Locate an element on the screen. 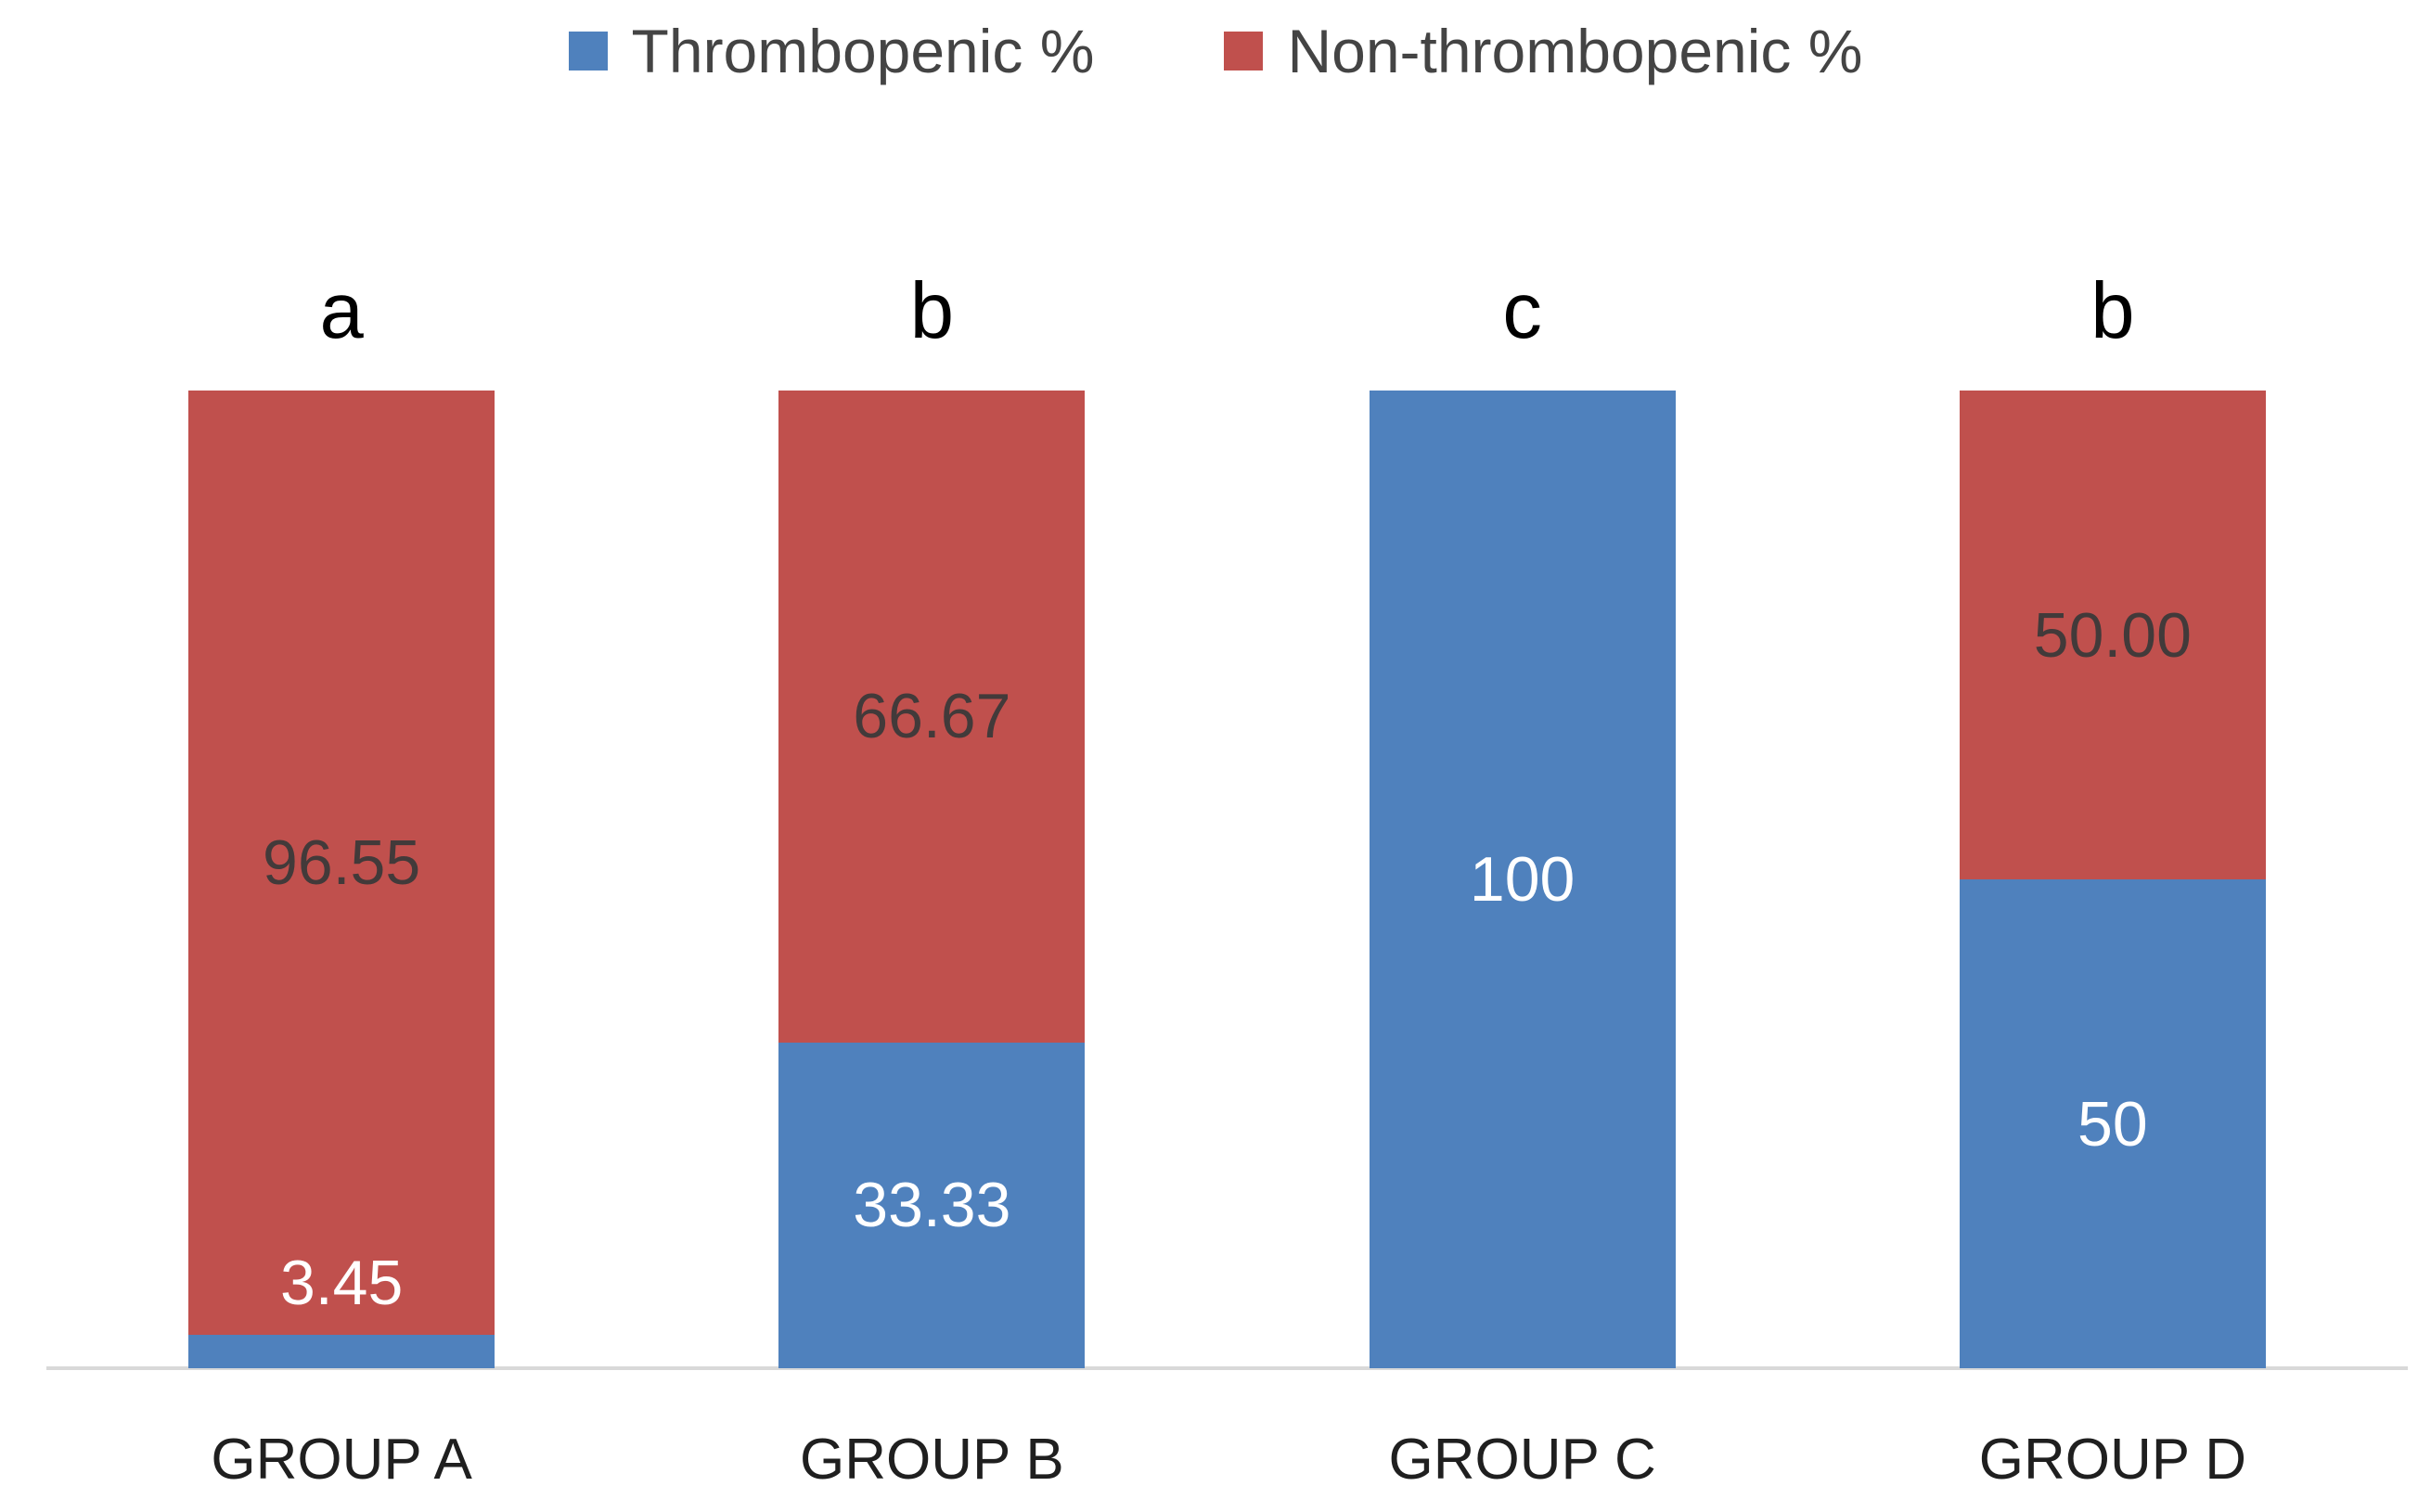 The height and width of the screenshot is (1512, 2431). data-label-non-thrombopenic-group-b: 66.67 is located at coordinates (932, 716).